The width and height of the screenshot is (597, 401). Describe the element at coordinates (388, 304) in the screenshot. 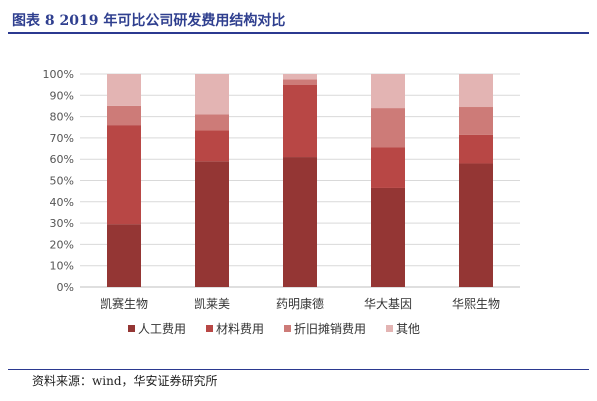

I see `x-category-label: 华大基因` at that location.